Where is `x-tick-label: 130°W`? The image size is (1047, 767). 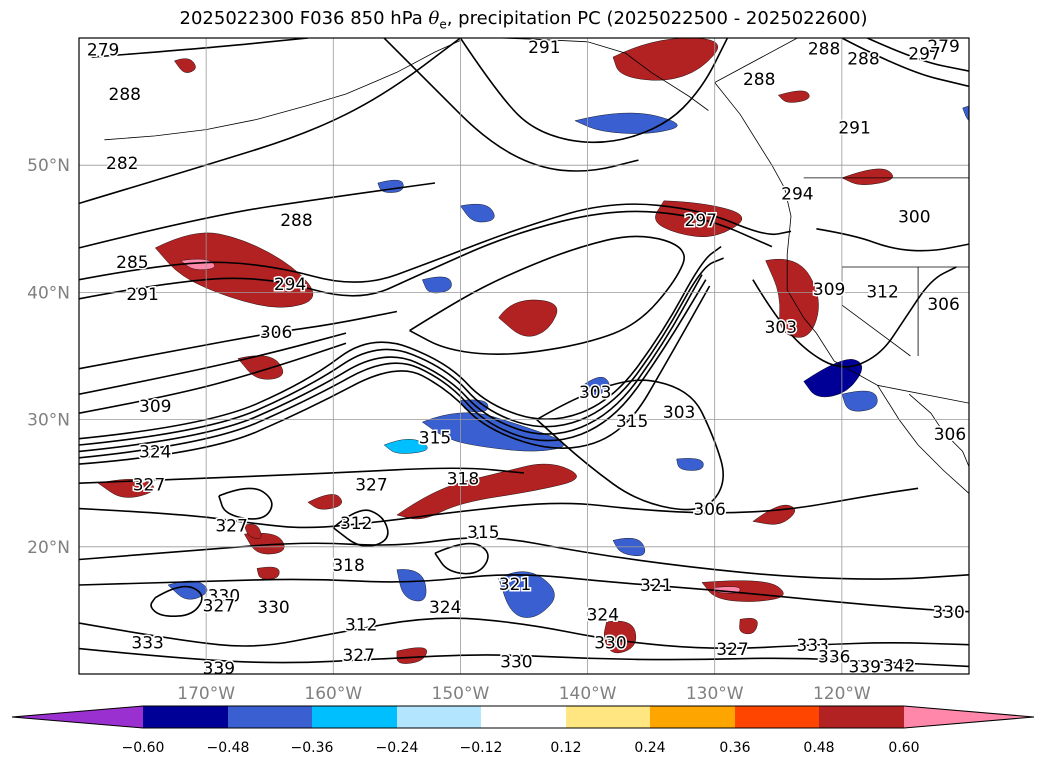 x-tick-label: 130°W is located at coordinates (715, 694).